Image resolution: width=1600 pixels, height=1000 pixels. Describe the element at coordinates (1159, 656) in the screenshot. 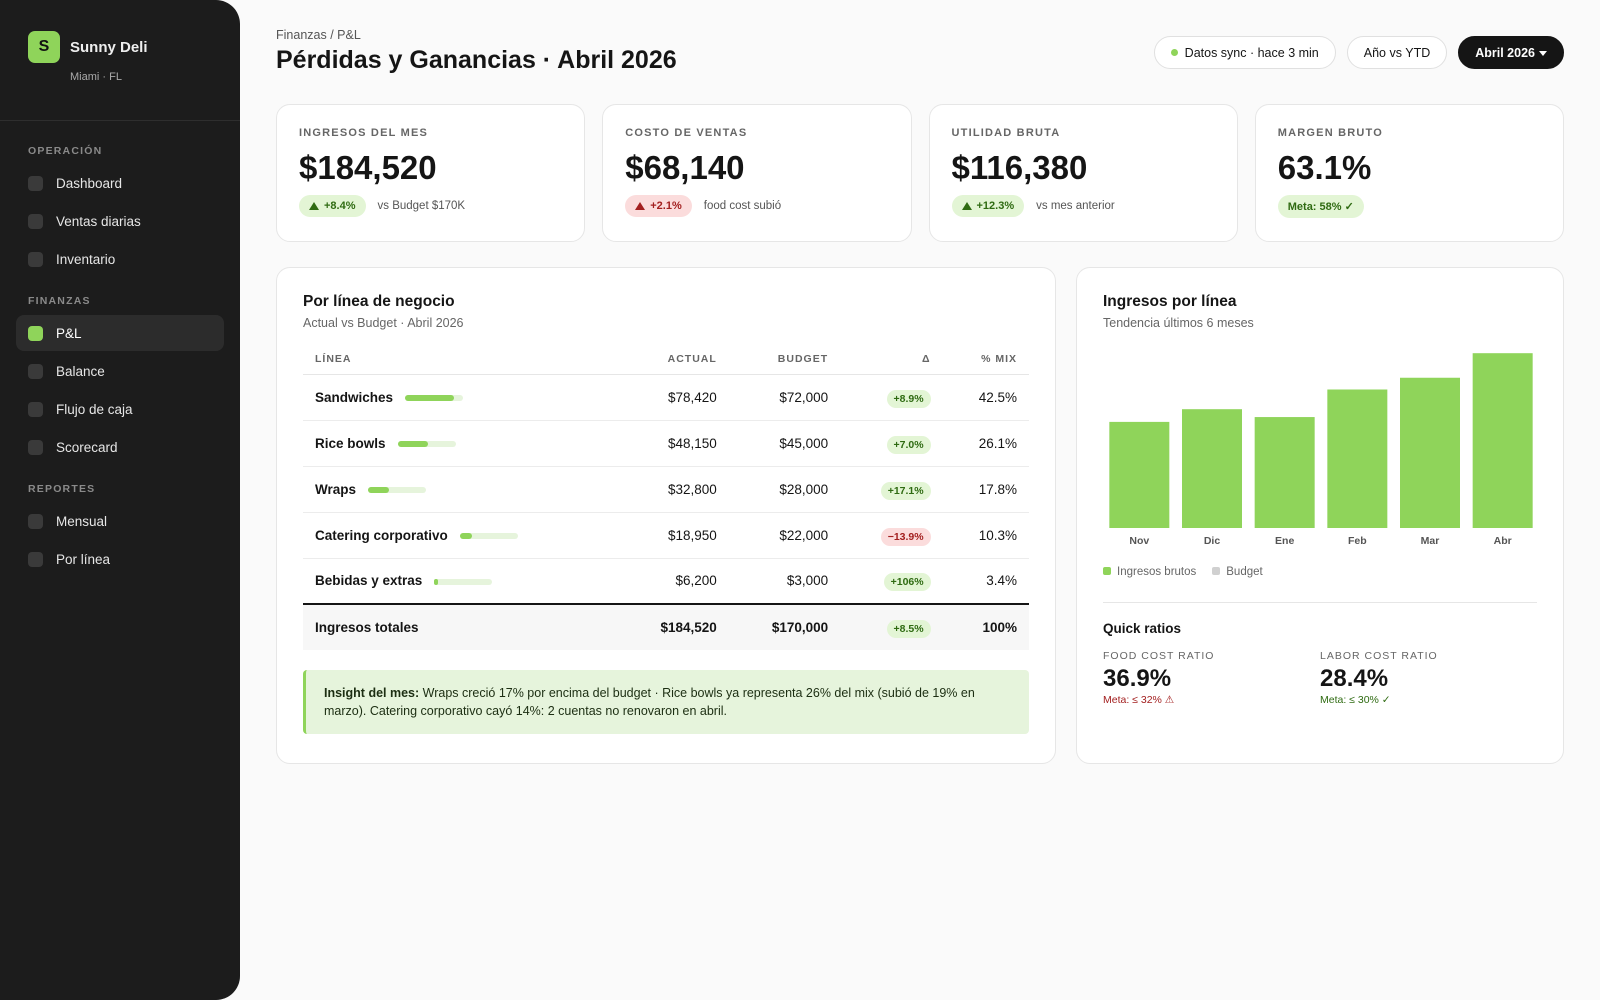

I see `ratio-label: FOOD COST RATIO` at that location.